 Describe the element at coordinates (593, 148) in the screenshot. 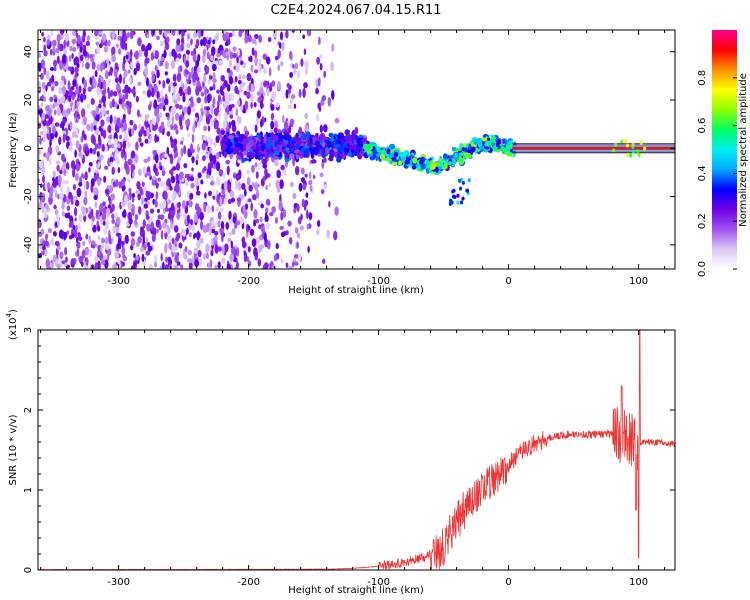

I see `steady-line-core` at that location.